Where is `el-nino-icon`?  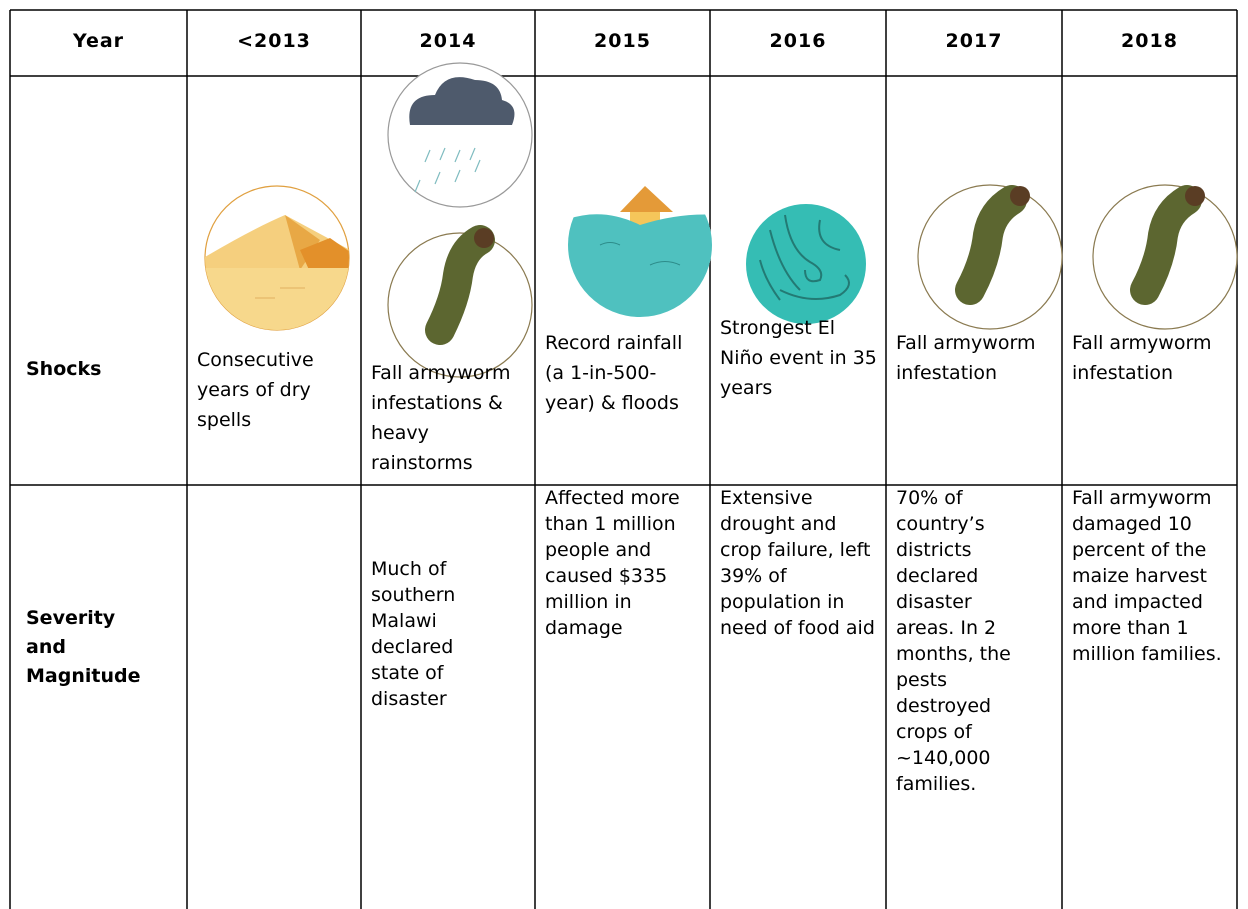 el-nino-icon is located at coordinates (806, 264).